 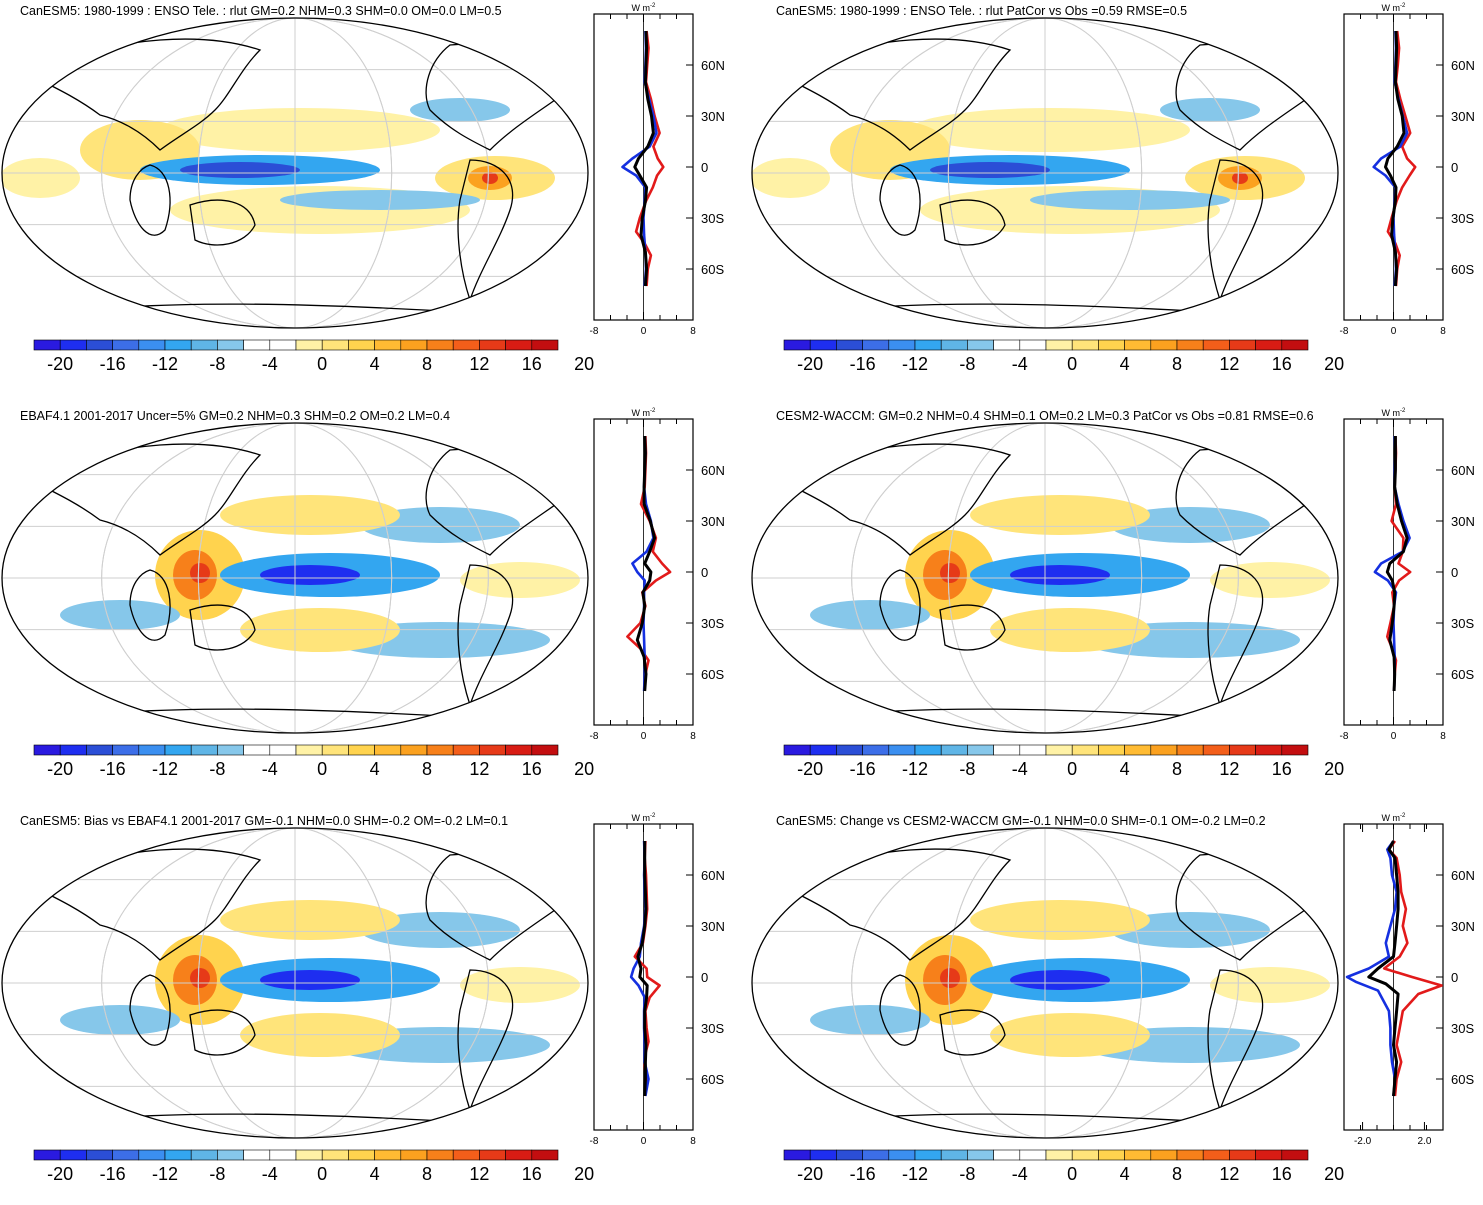 What do you see at coordinates (1334, 364) in the screenshot?
I see `colorbar-label: 20` at bounding box center [1334, 364].